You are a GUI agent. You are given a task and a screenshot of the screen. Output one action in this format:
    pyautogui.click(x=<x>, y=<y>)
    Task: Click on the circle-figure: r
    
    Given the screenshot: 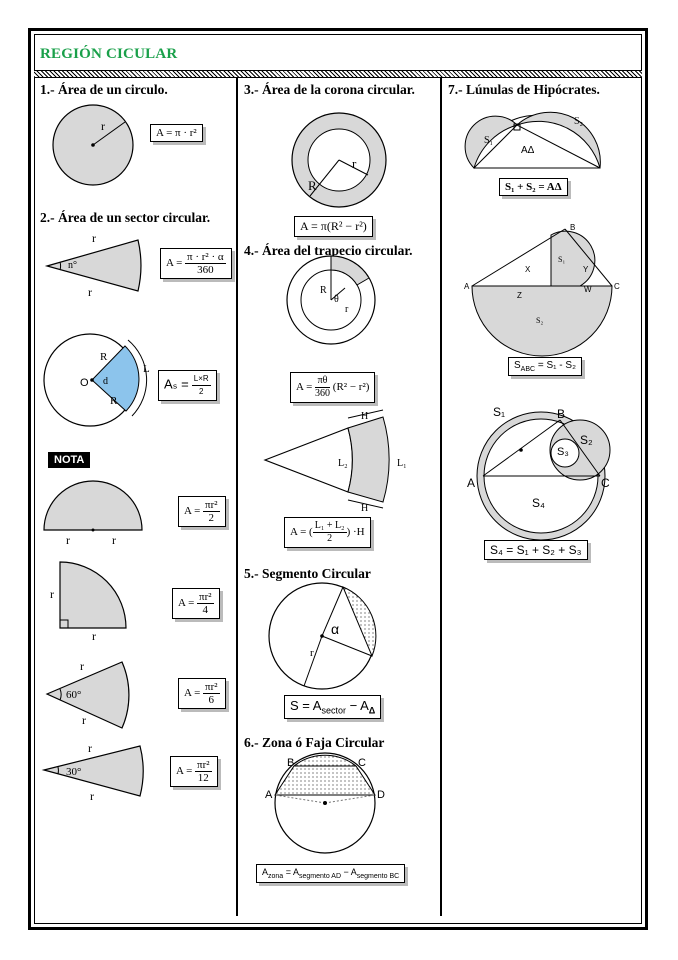 What is the action you would take?
    pyautogui.click(x=93, y=145)
    